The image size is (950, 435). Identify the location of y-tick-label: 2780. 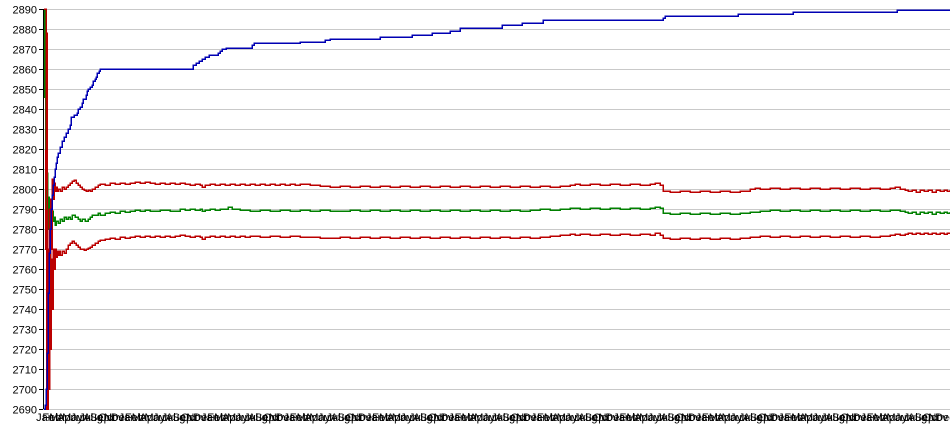
(25, 231).